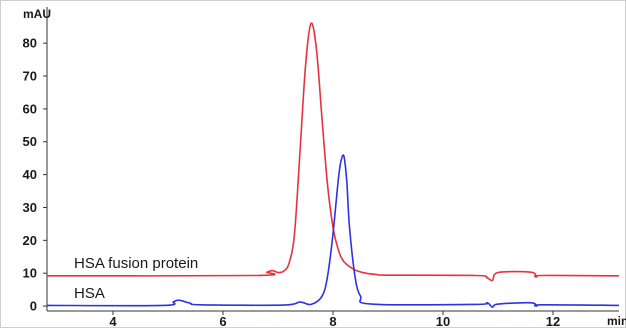 Image resolution: width=626 pixels, height=329 pixels. I want to click on y-tick-label: 50, so click(30, 141).